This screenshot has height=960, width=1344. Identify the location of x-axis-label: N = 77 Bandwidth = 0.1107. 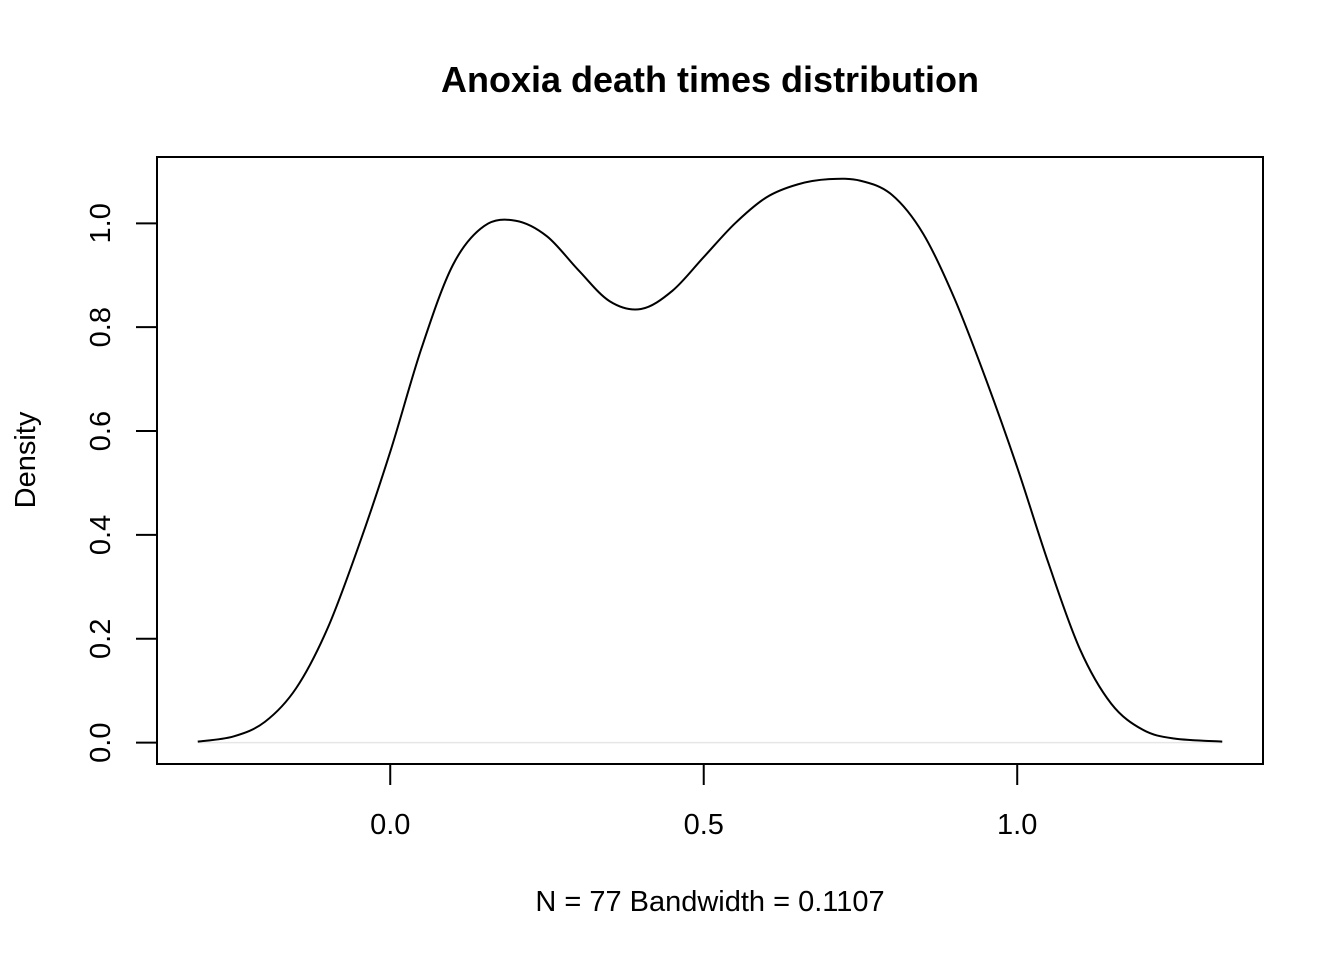
(709, 902).